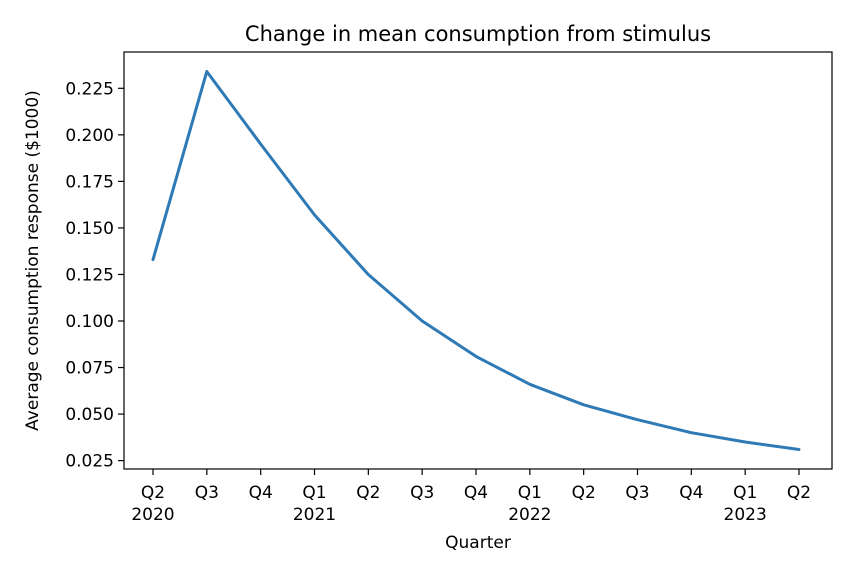 The width and height of the screenshot is (864, 576). What do you see at coordinates (89, 415) in the screenshot?
I see `y-tick-label: 0.050` at bounding box center [89, 415].